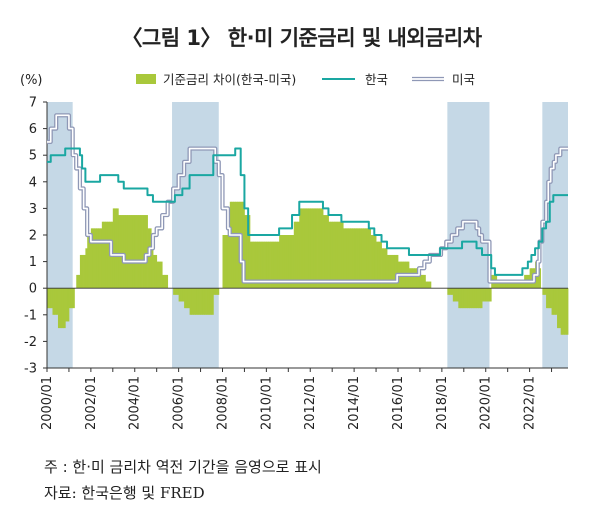  Describe the element at coordinates (222, 403) in the screenshot. I see `x-tick-label: 2008/01` at that location.